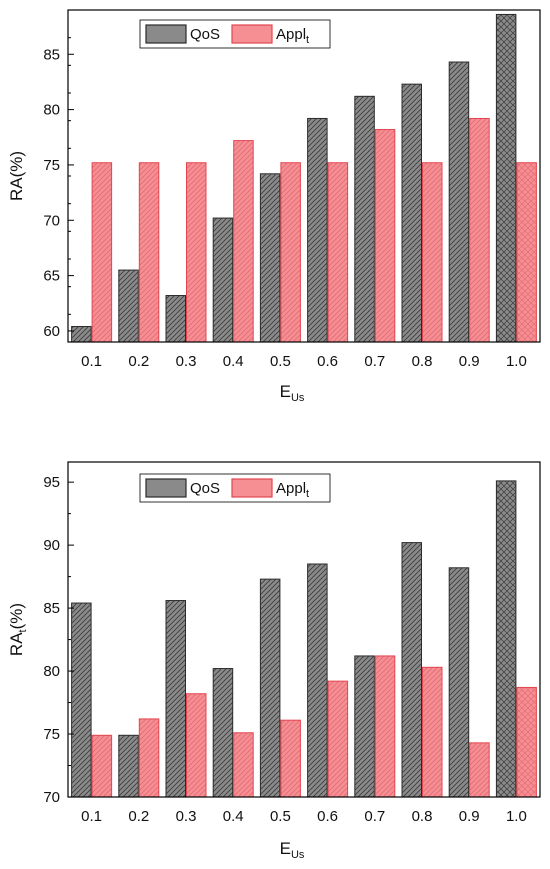  I want to click on y-tick-label: 60, so click(51, 331).